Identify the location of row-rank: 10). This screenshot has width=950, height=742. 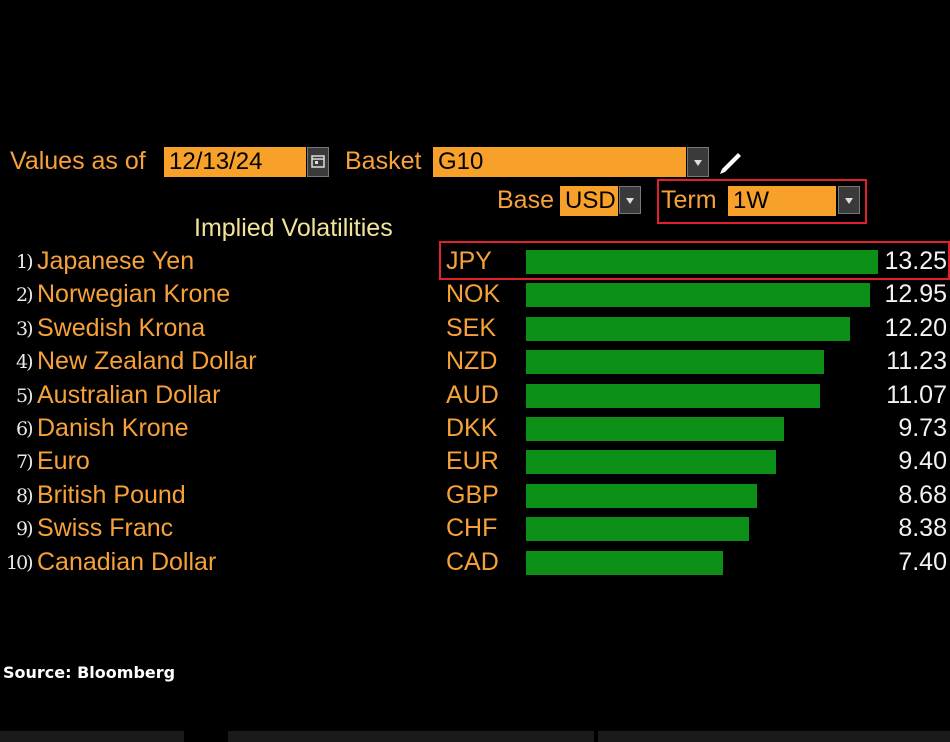
(20, 563).